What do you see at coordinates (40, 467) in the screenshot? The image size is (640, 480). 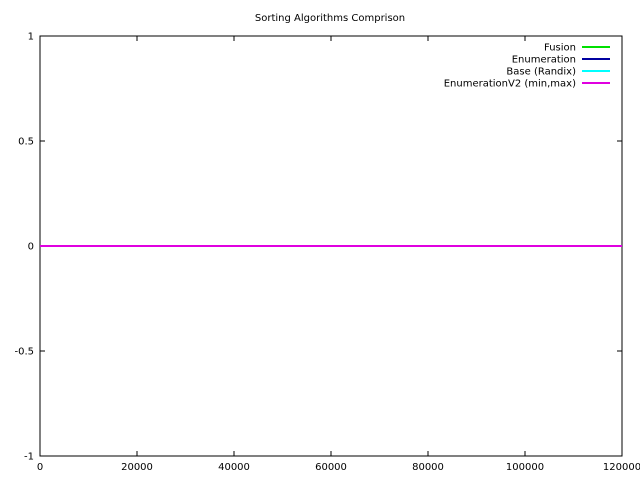 I see `x-tick-label: 0` at bounding box center [40, 467].